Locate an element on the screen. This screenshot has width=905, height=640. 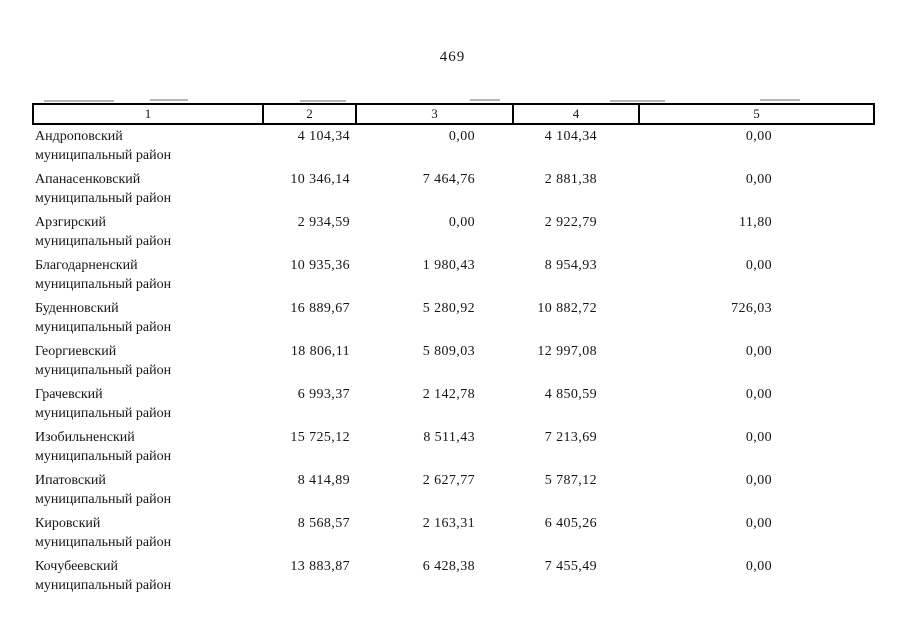
value-col4: 10 882,72 is located at coordinates (567, 308).